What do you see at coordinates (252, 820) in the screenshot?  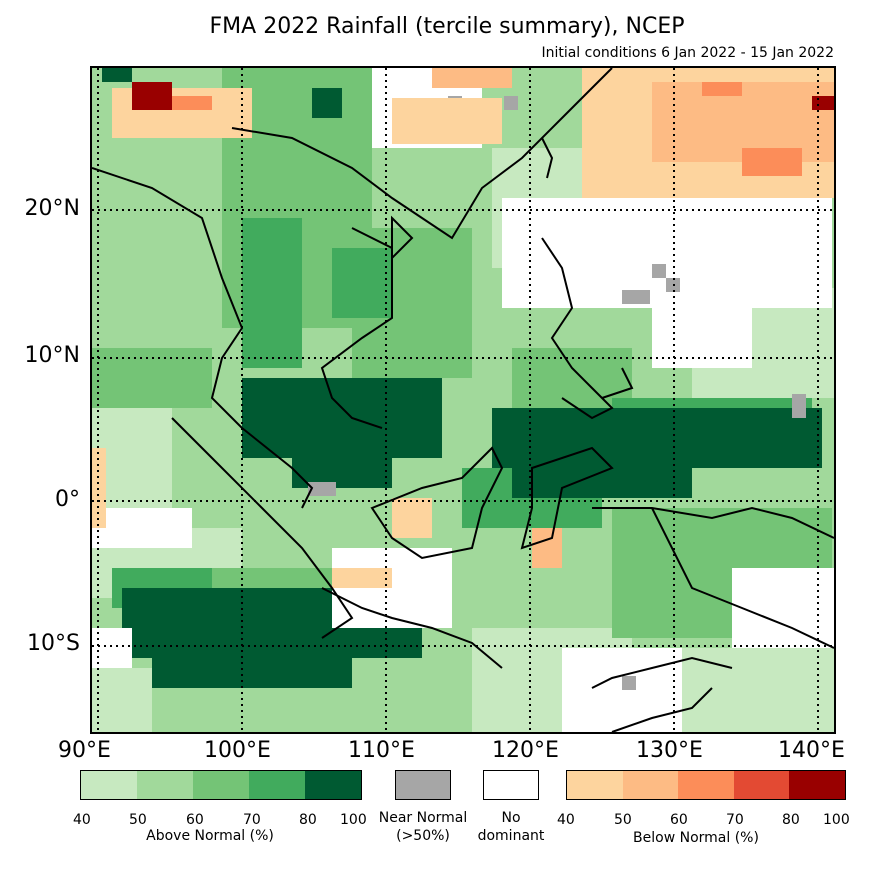 I see `above-tick: 70` at bounding box center [252, 820].